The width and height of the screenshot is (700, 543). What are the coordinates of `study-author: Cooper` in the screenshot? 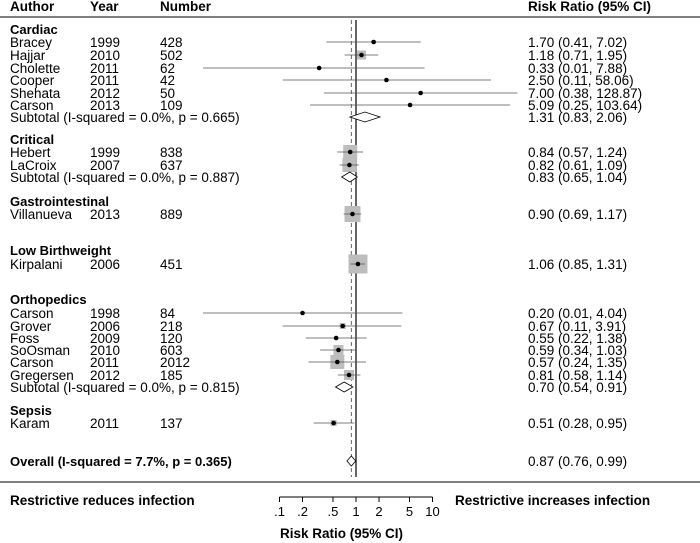 It's located at (32, 80).